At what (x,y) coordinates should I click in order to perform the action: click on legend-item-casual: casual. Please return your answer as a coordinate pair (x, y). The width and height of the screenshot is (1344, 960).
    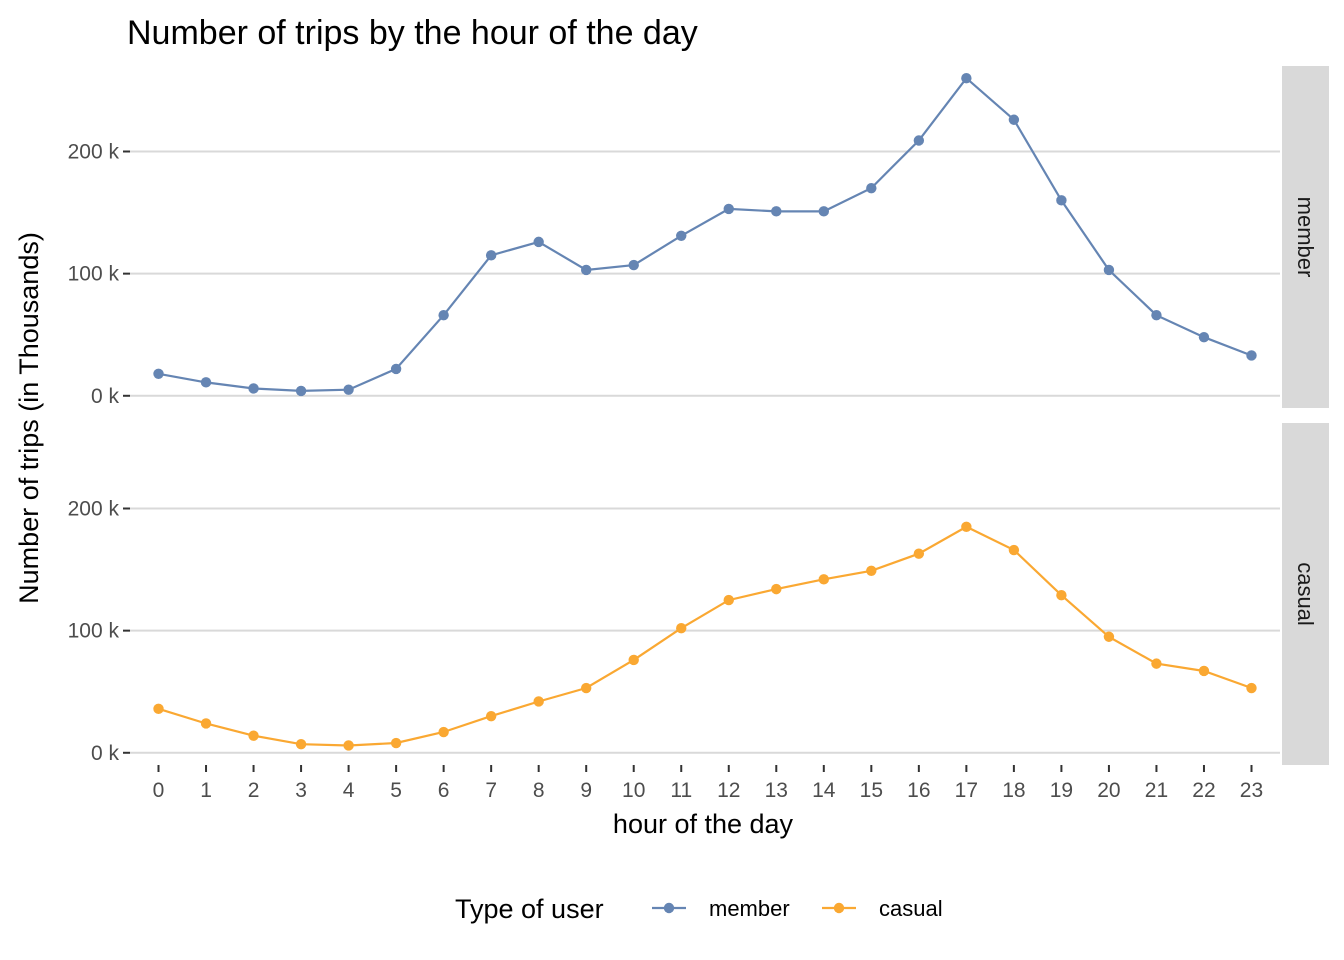
    Looking at the image, I should click on (882, 908).